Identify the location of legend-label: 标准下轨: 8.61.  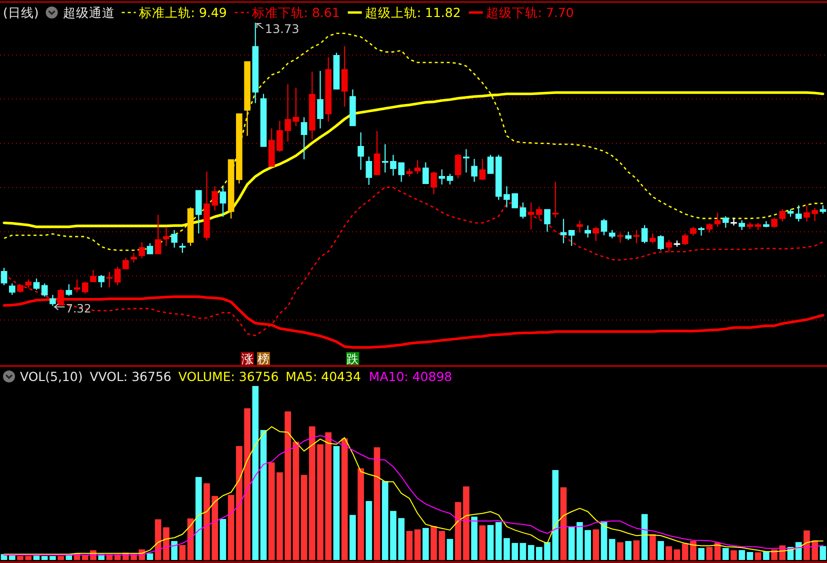
(295, 12).